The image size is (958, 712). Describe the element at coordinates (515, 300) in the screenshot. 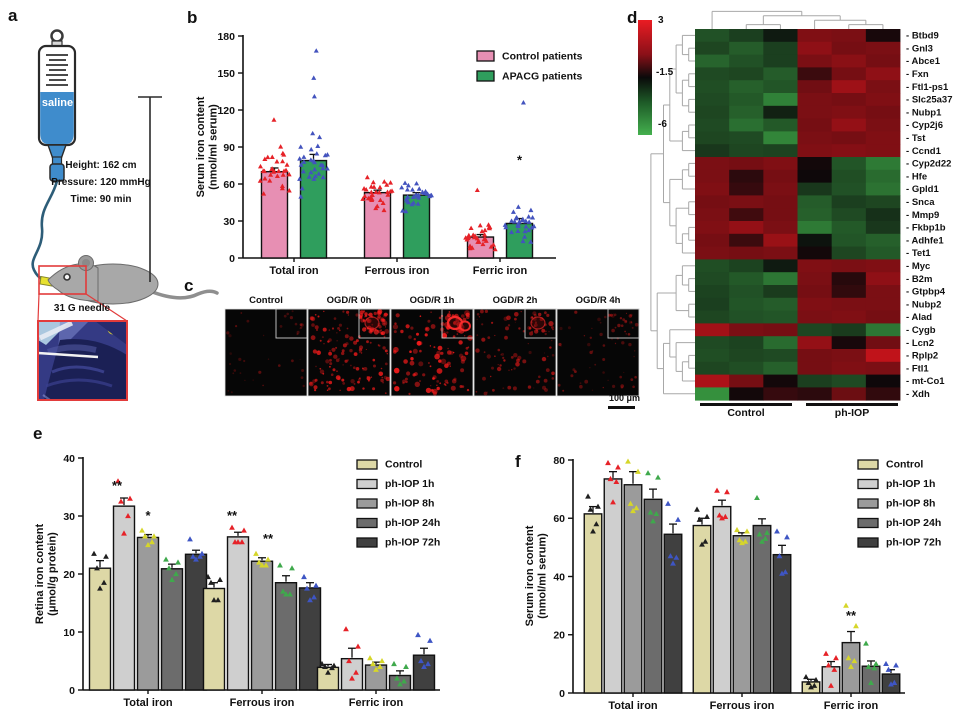

I see `micrograph-label-ogdr-2h: OGD/R 2h` at that location.